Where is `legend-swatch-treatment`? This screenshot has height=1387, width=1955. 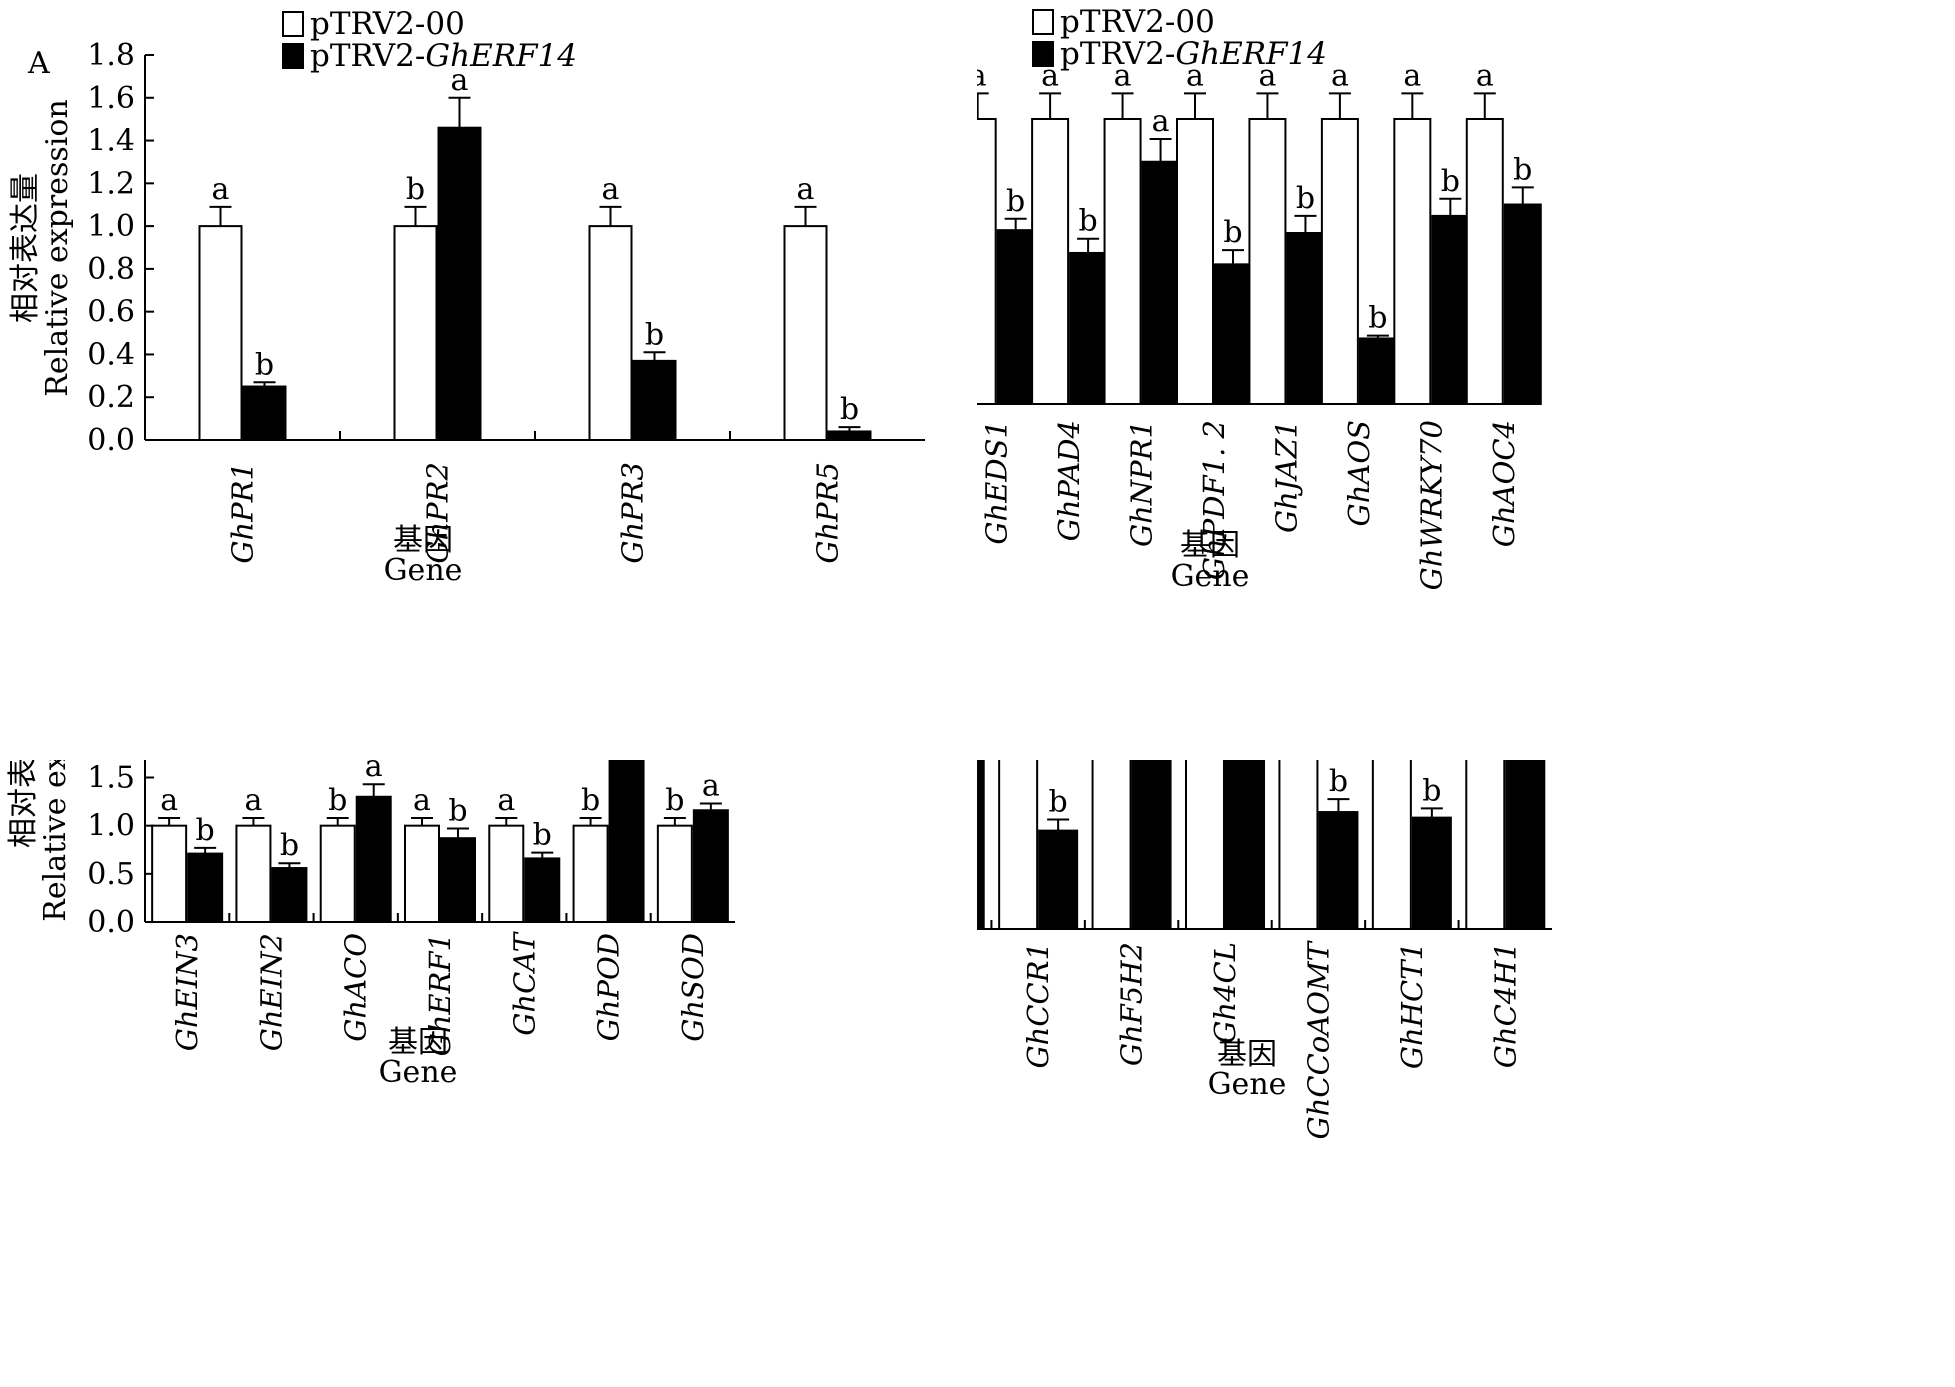 legend-swatch-treatment is located at coordinates (293, 56).